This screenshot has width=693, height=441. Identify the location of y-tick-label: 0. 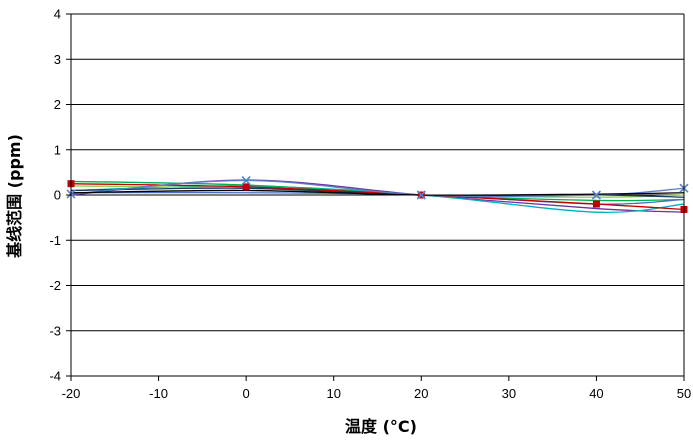
(57, 195).